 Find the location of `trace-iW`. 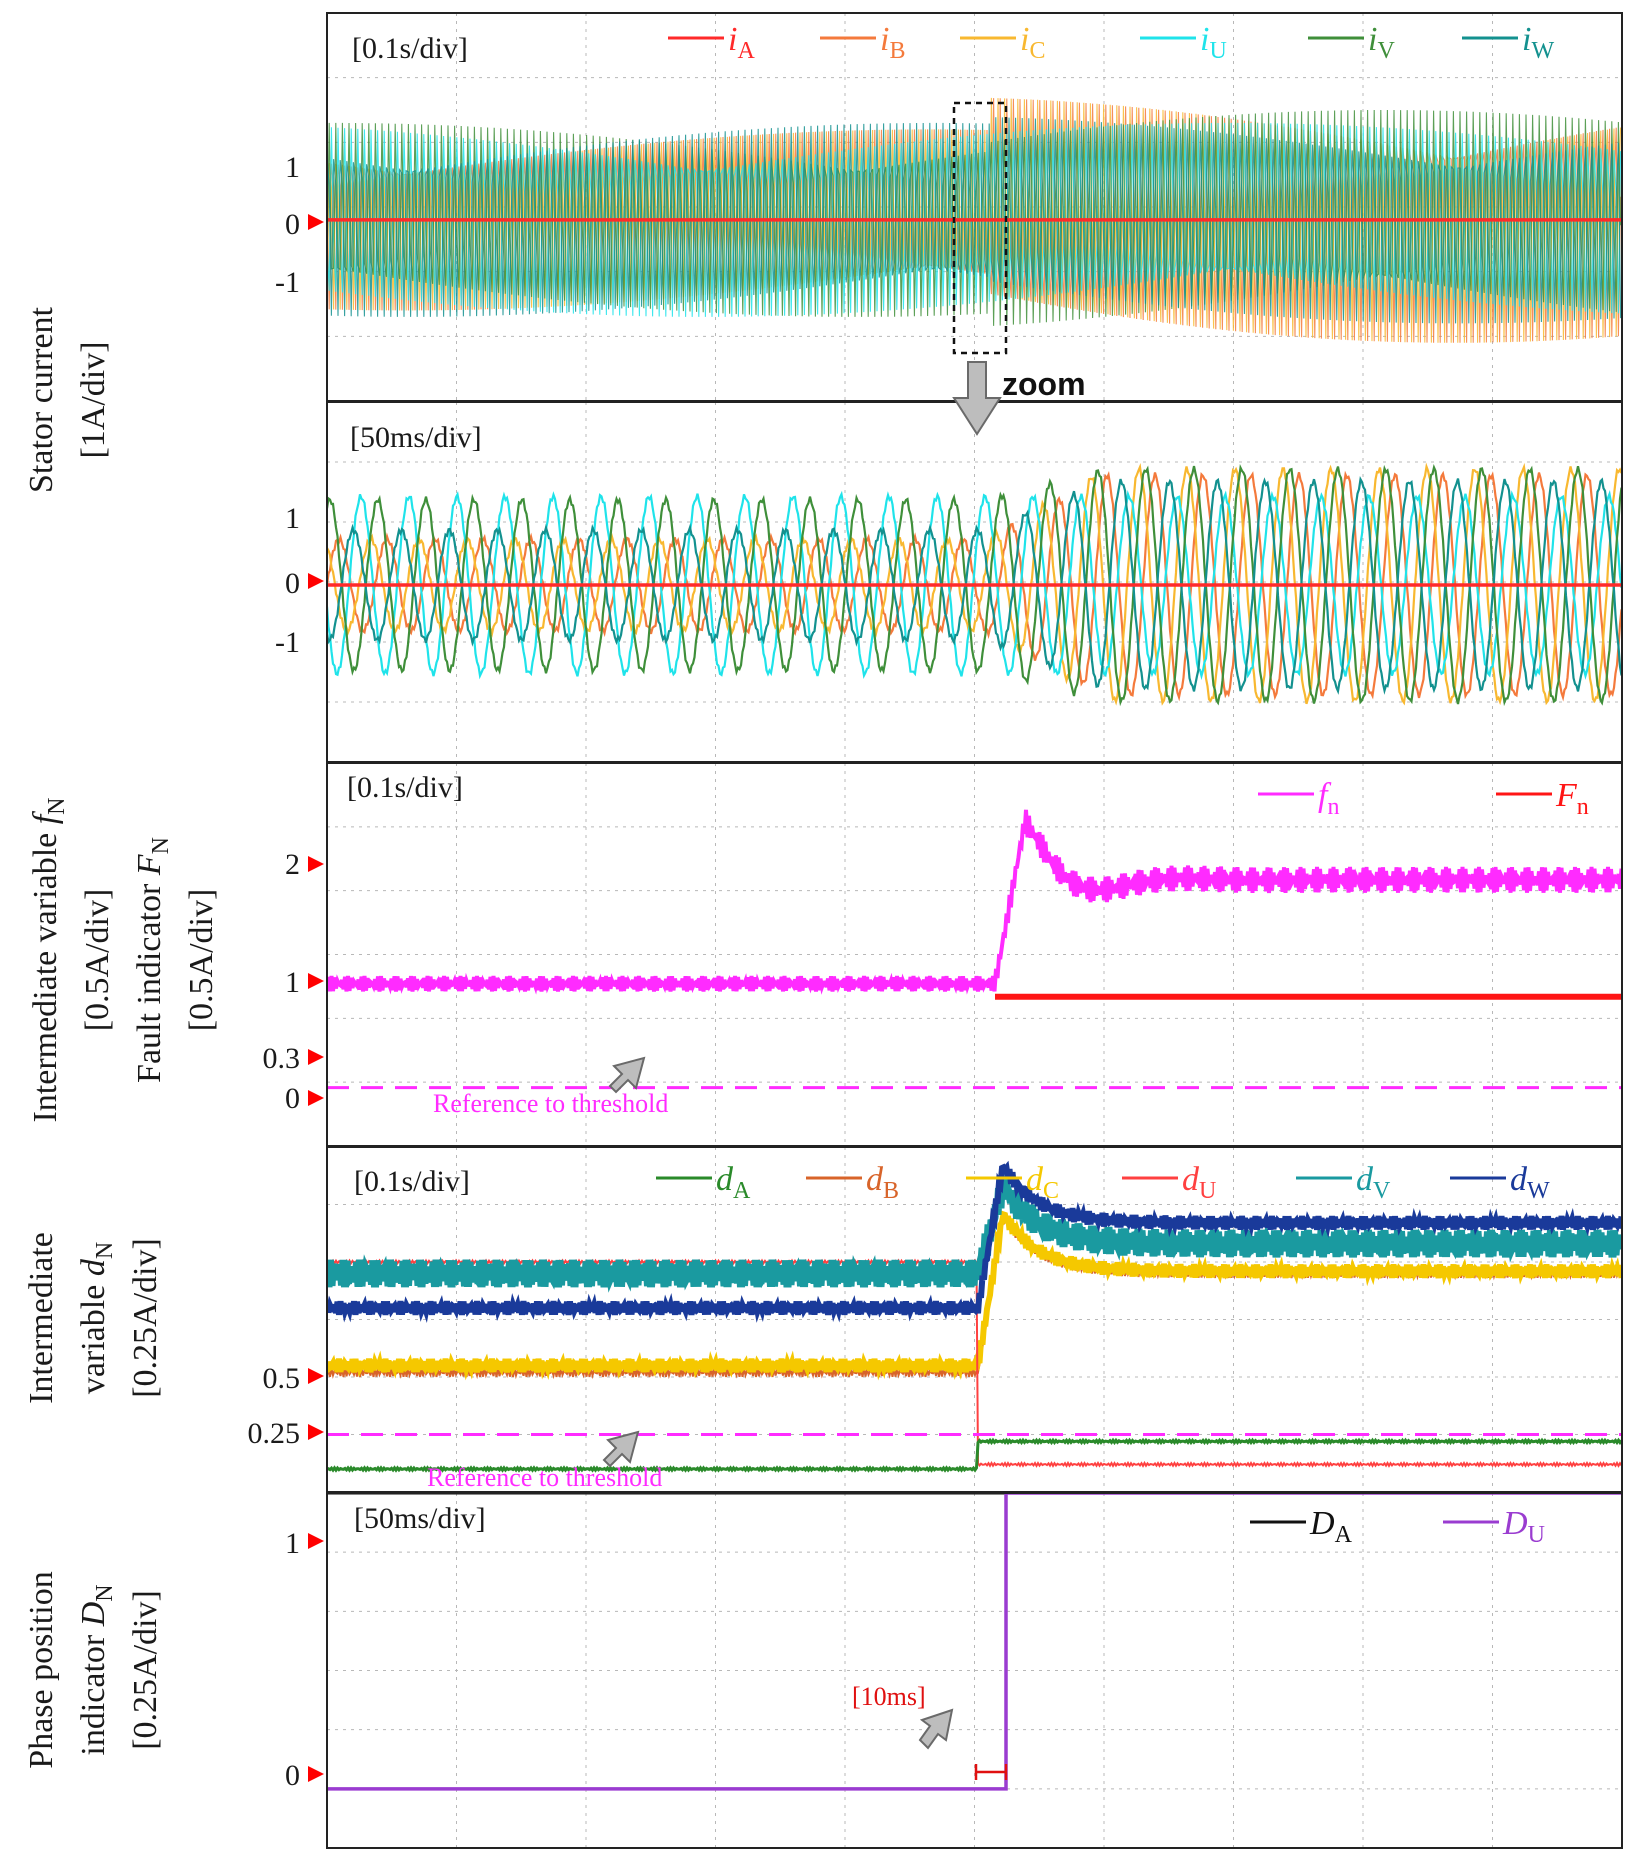

trace-iW is located at coordinates (974, 585).